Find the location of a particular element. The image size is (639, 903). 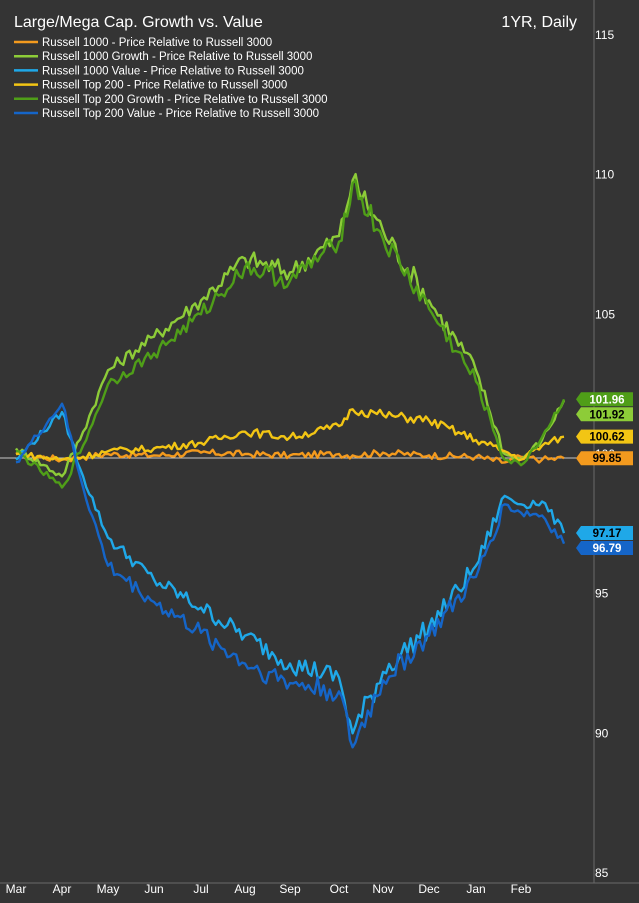

x-tick-label: Jul is located at coordinates (200, 889).